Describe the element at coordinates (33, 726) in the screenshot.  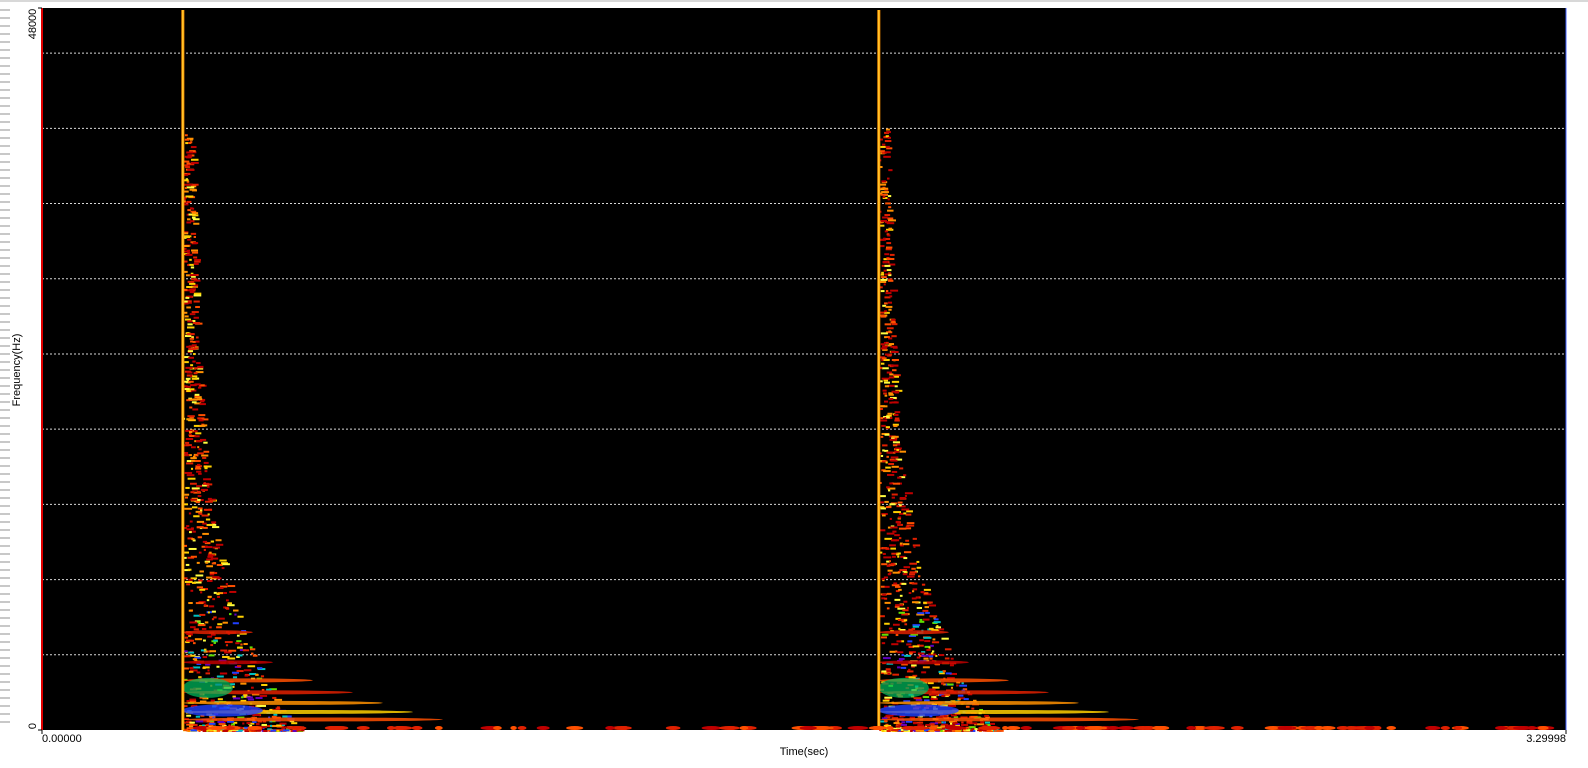
I see `y-tick-label: 0` at that location.